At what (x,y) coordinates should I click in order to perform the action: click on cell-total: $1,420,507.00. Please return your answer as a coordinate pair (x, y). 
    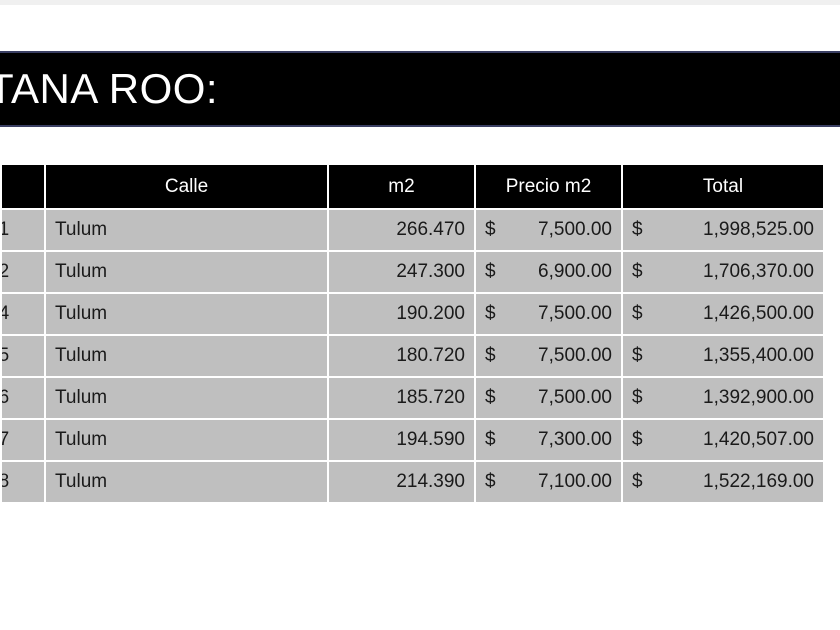
    Looking at the image, I should click on (723, 440).